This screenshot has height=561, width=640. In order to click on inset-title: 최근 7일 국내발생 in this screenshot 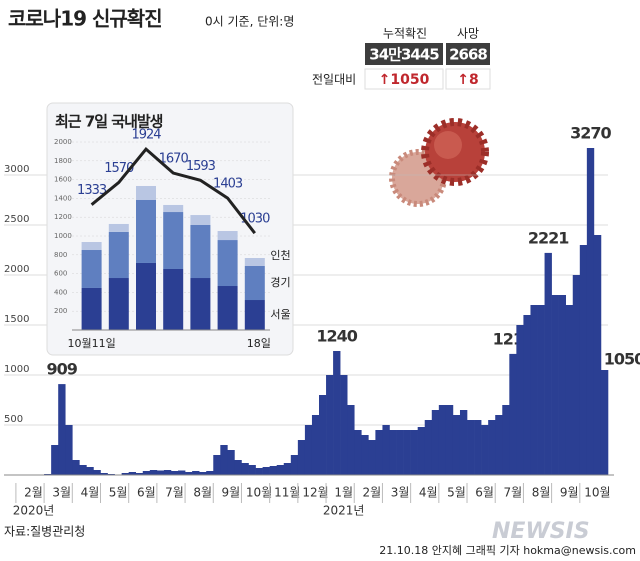, I will do `click(109, 122)`.